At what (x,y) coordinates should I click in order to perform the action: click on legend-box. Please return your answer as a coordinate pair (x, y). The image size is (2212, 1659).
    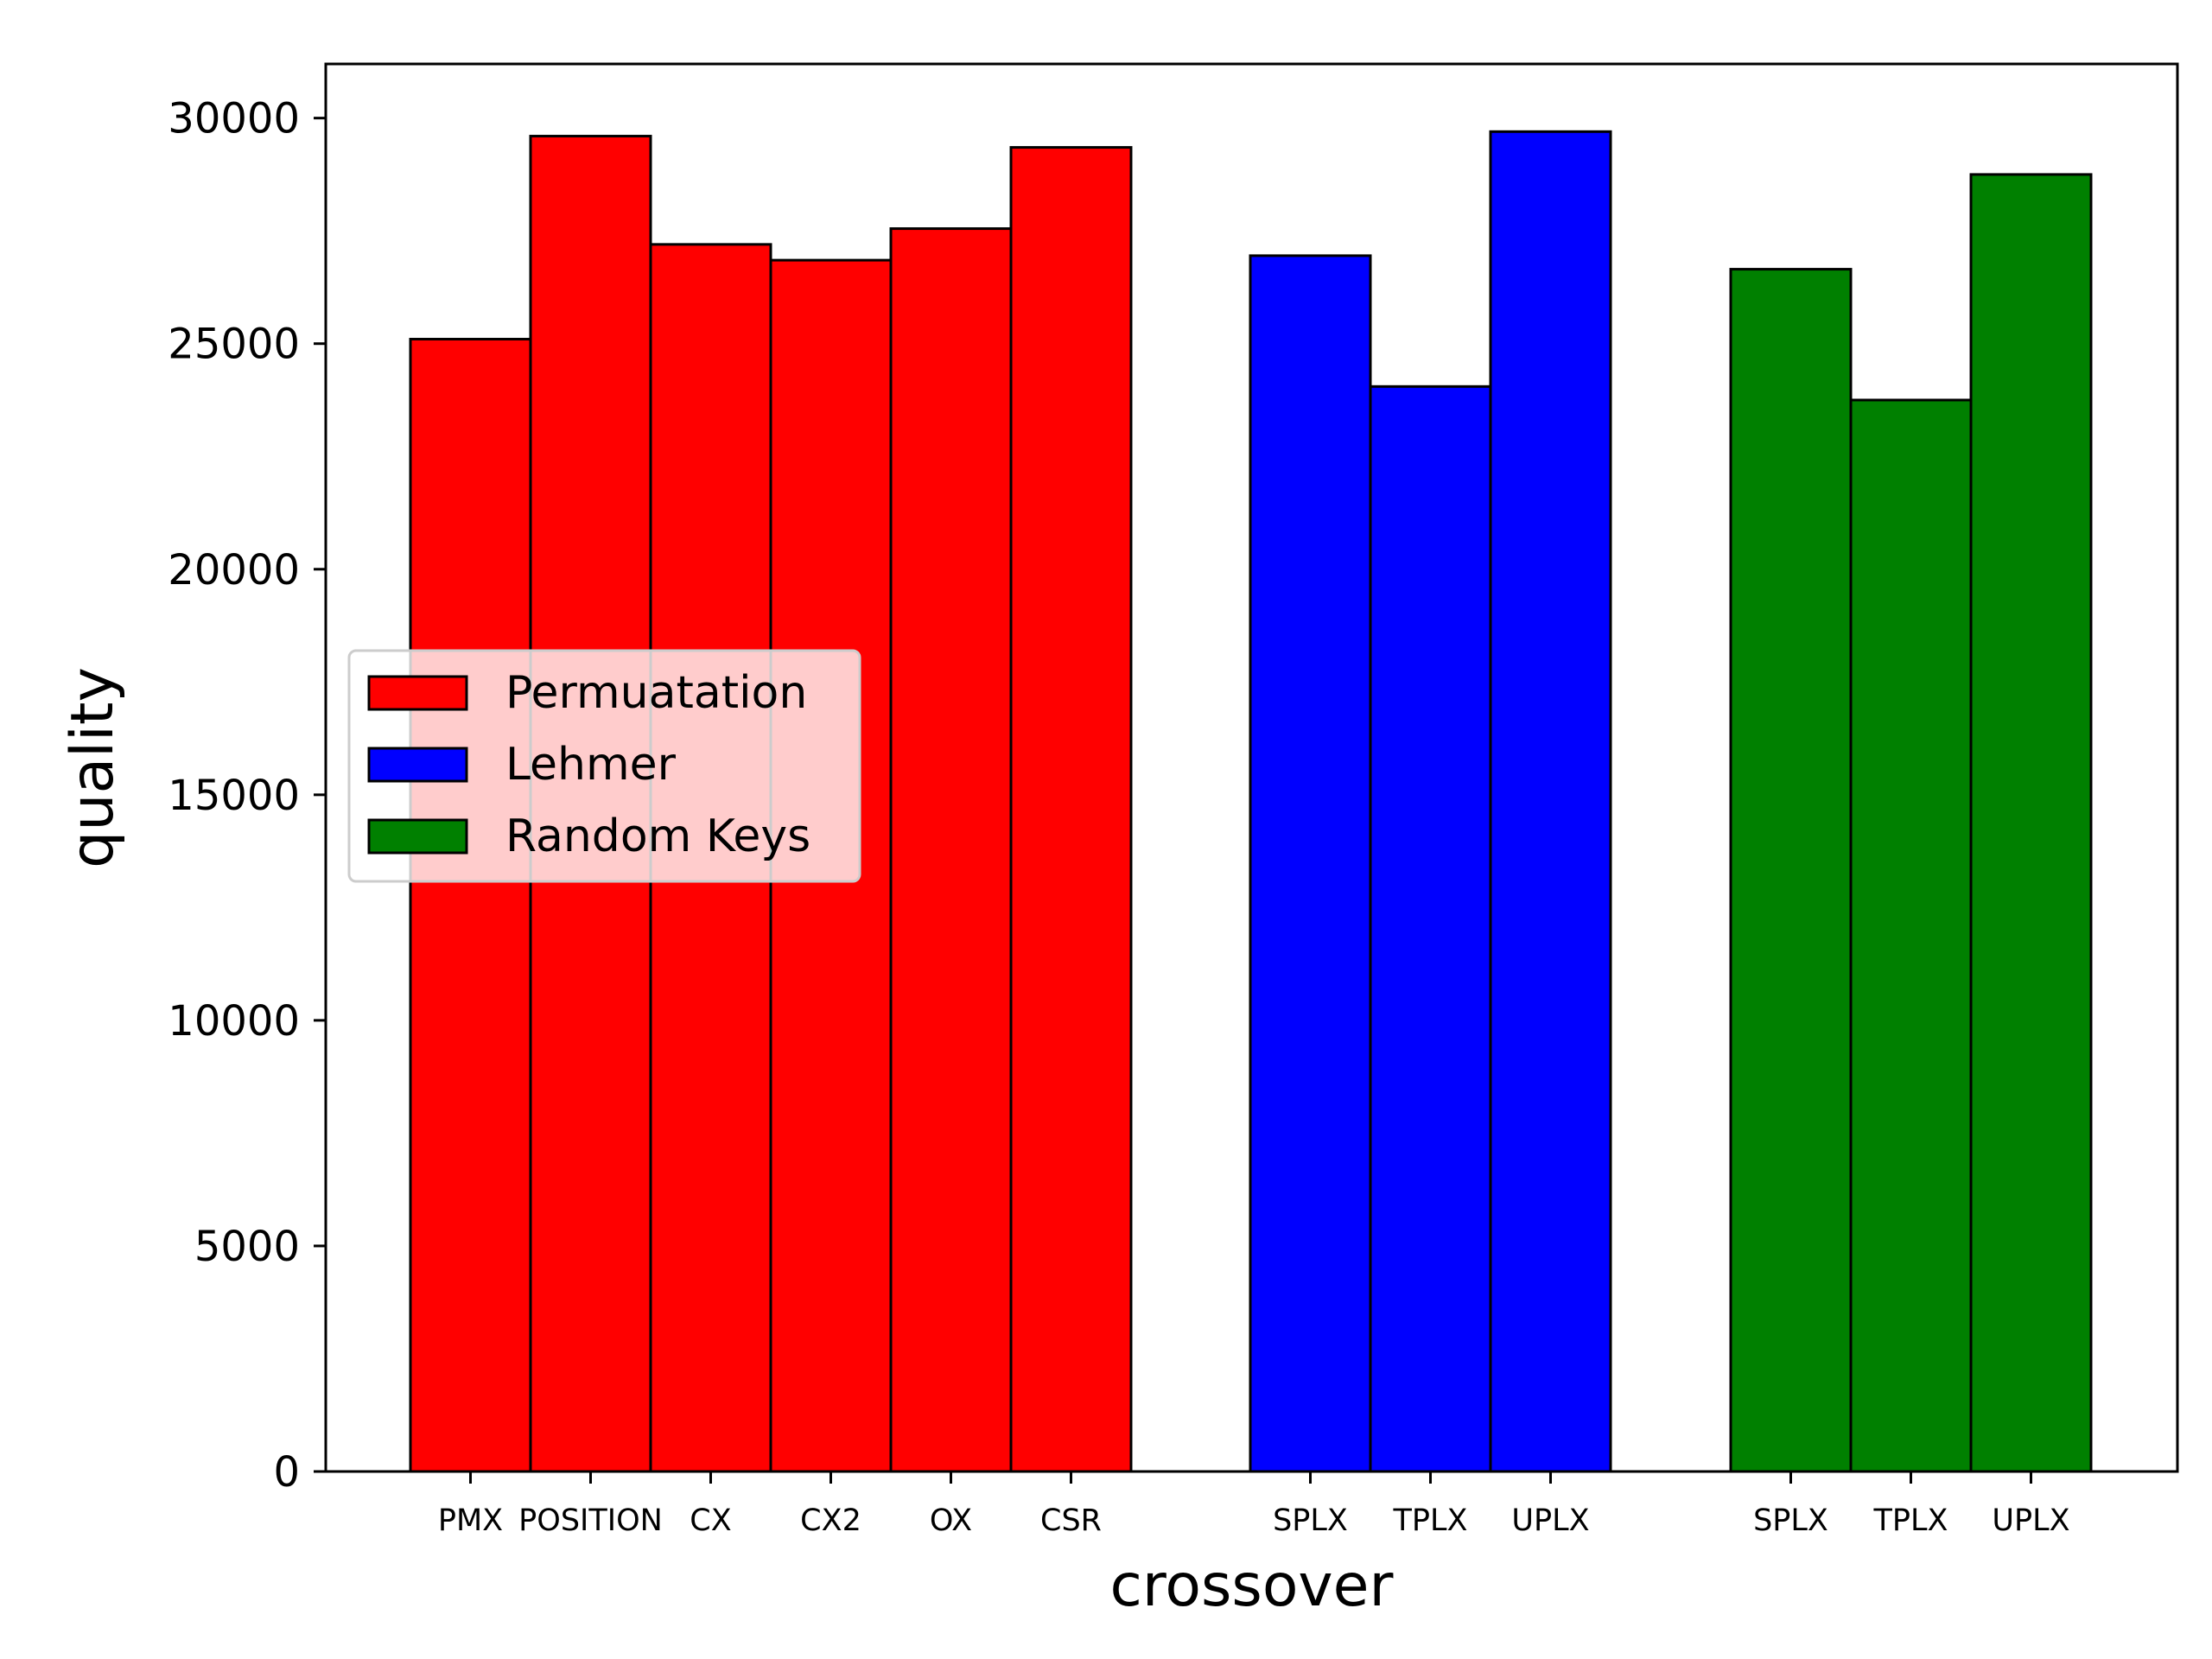
    Looking at the image, I should click on (604, 766).